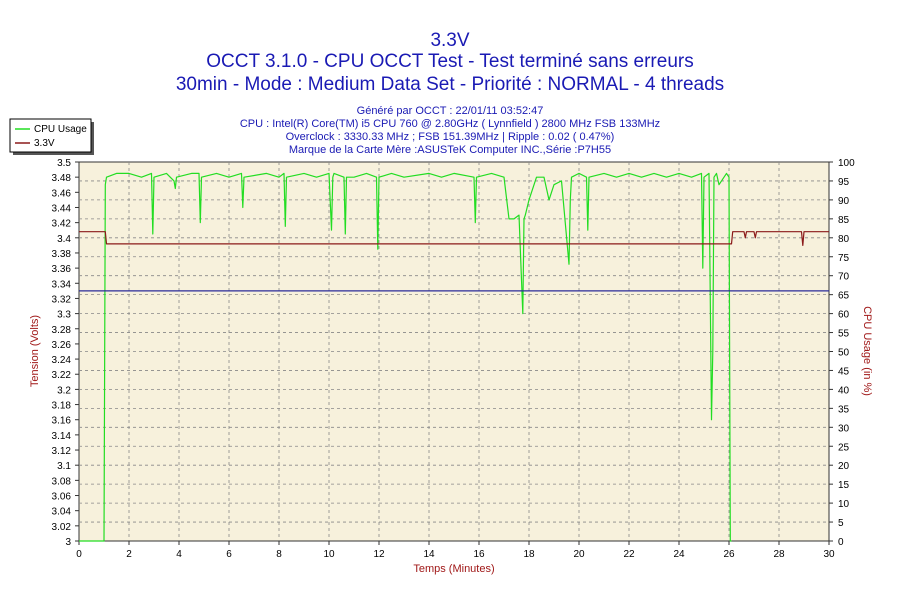  I want to click on y-right-tick-label: 65, so click(844, 296).